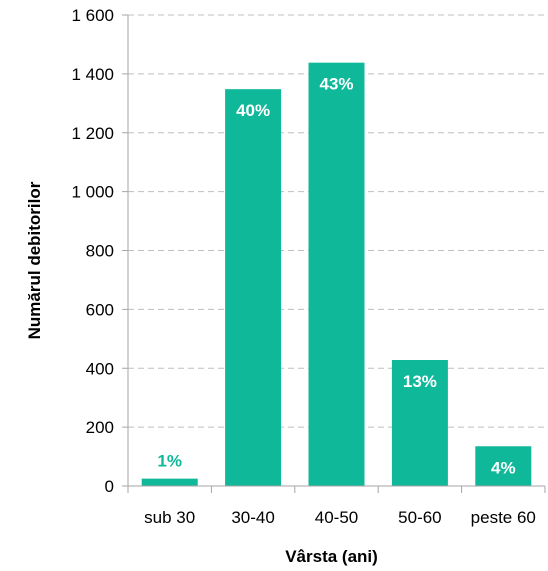  What do you see at coordinates (92, 192) in the screenshot?
I see `y-tick-label: 1 000` at bounding box center [92, 192].